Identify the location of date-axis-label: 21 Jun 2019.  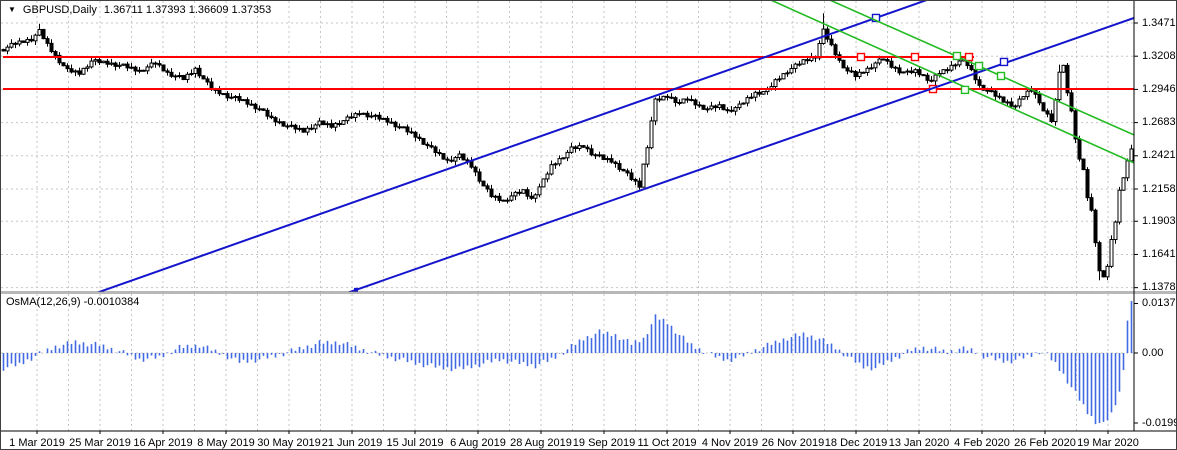
(352, 443).